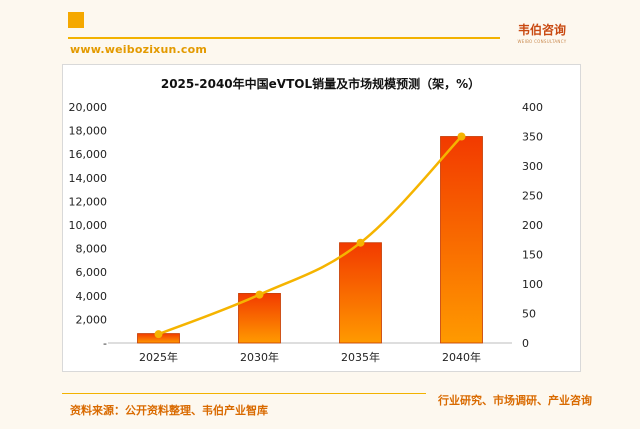  What do you see at coordinates (532, 284) in the screenshot?
I see `right-tick-label: 100` at bounding box center [532, 284].